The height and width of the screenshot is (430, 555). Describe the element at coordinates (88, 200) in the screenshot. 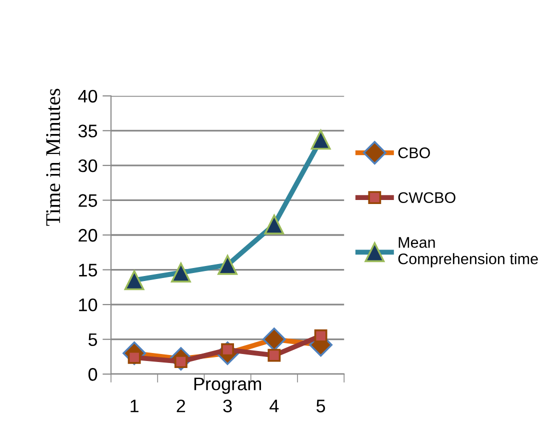

I see `y-tick-label: 25` at that location.